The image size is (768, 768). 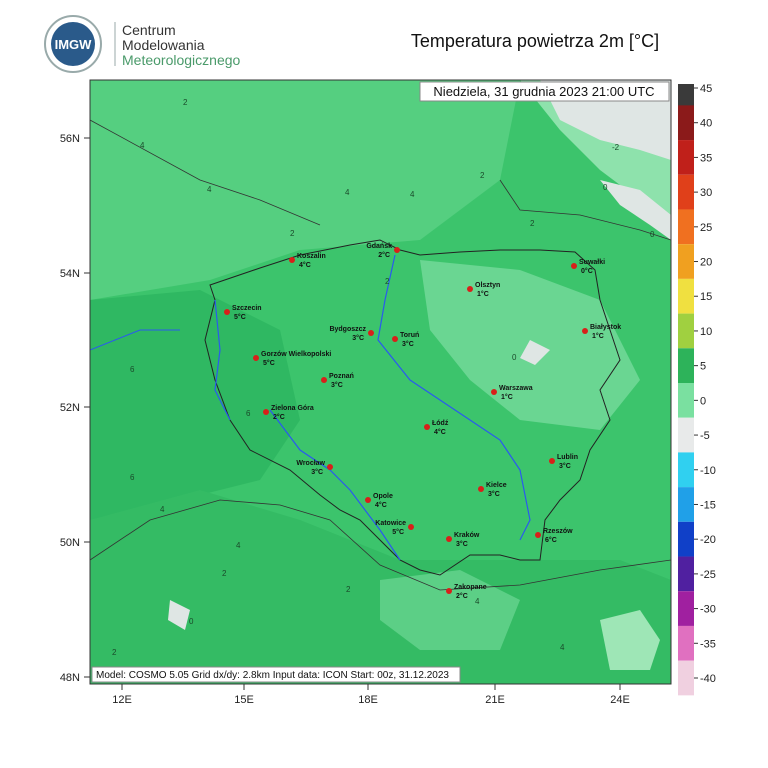 What do you see at coordinates (706, 297) in the screenshot?
I see `colorbar-label: 15` at bounding box center [706, 297].